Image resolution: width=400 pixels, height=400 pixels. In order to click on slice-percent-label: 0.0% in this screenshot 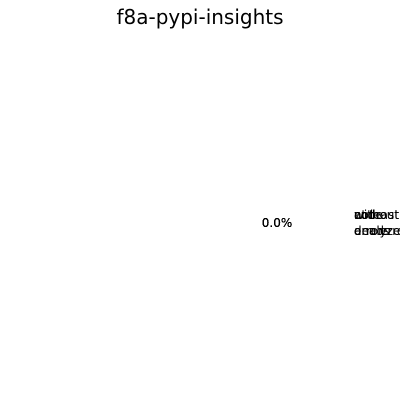, I will do `click(277, 223)`.